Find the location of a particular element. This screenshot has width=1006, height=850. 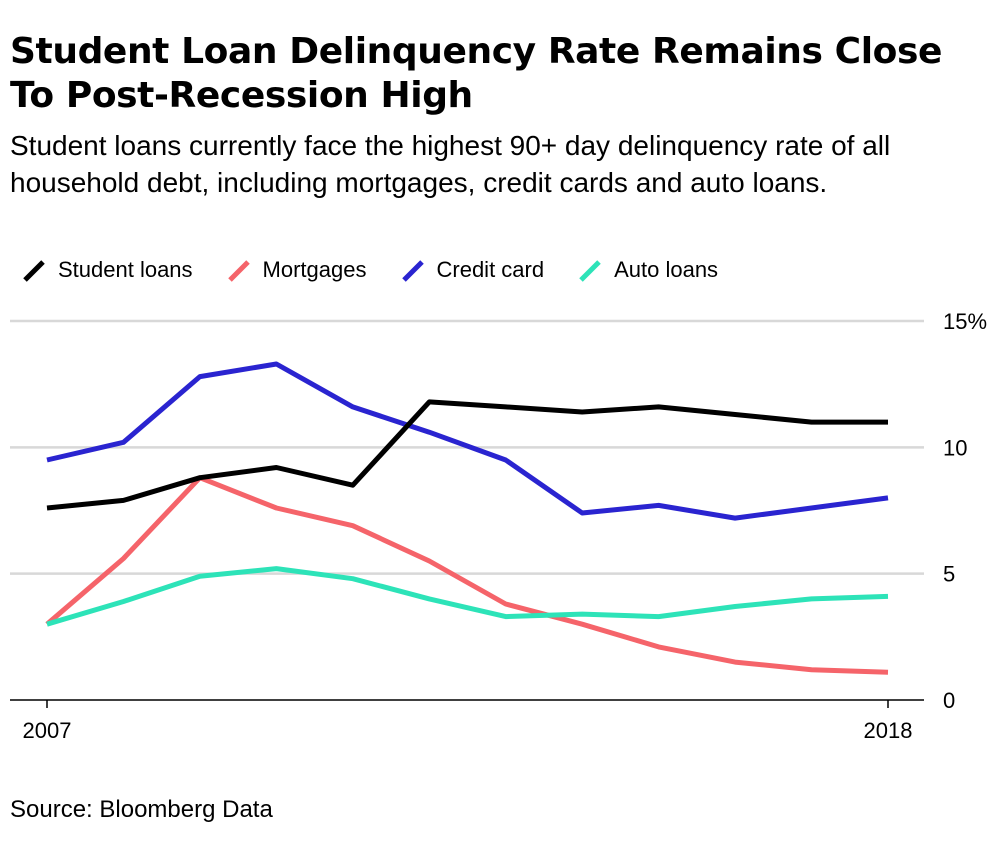

y-tick-label: 15% is located at coordinates (965, 321).